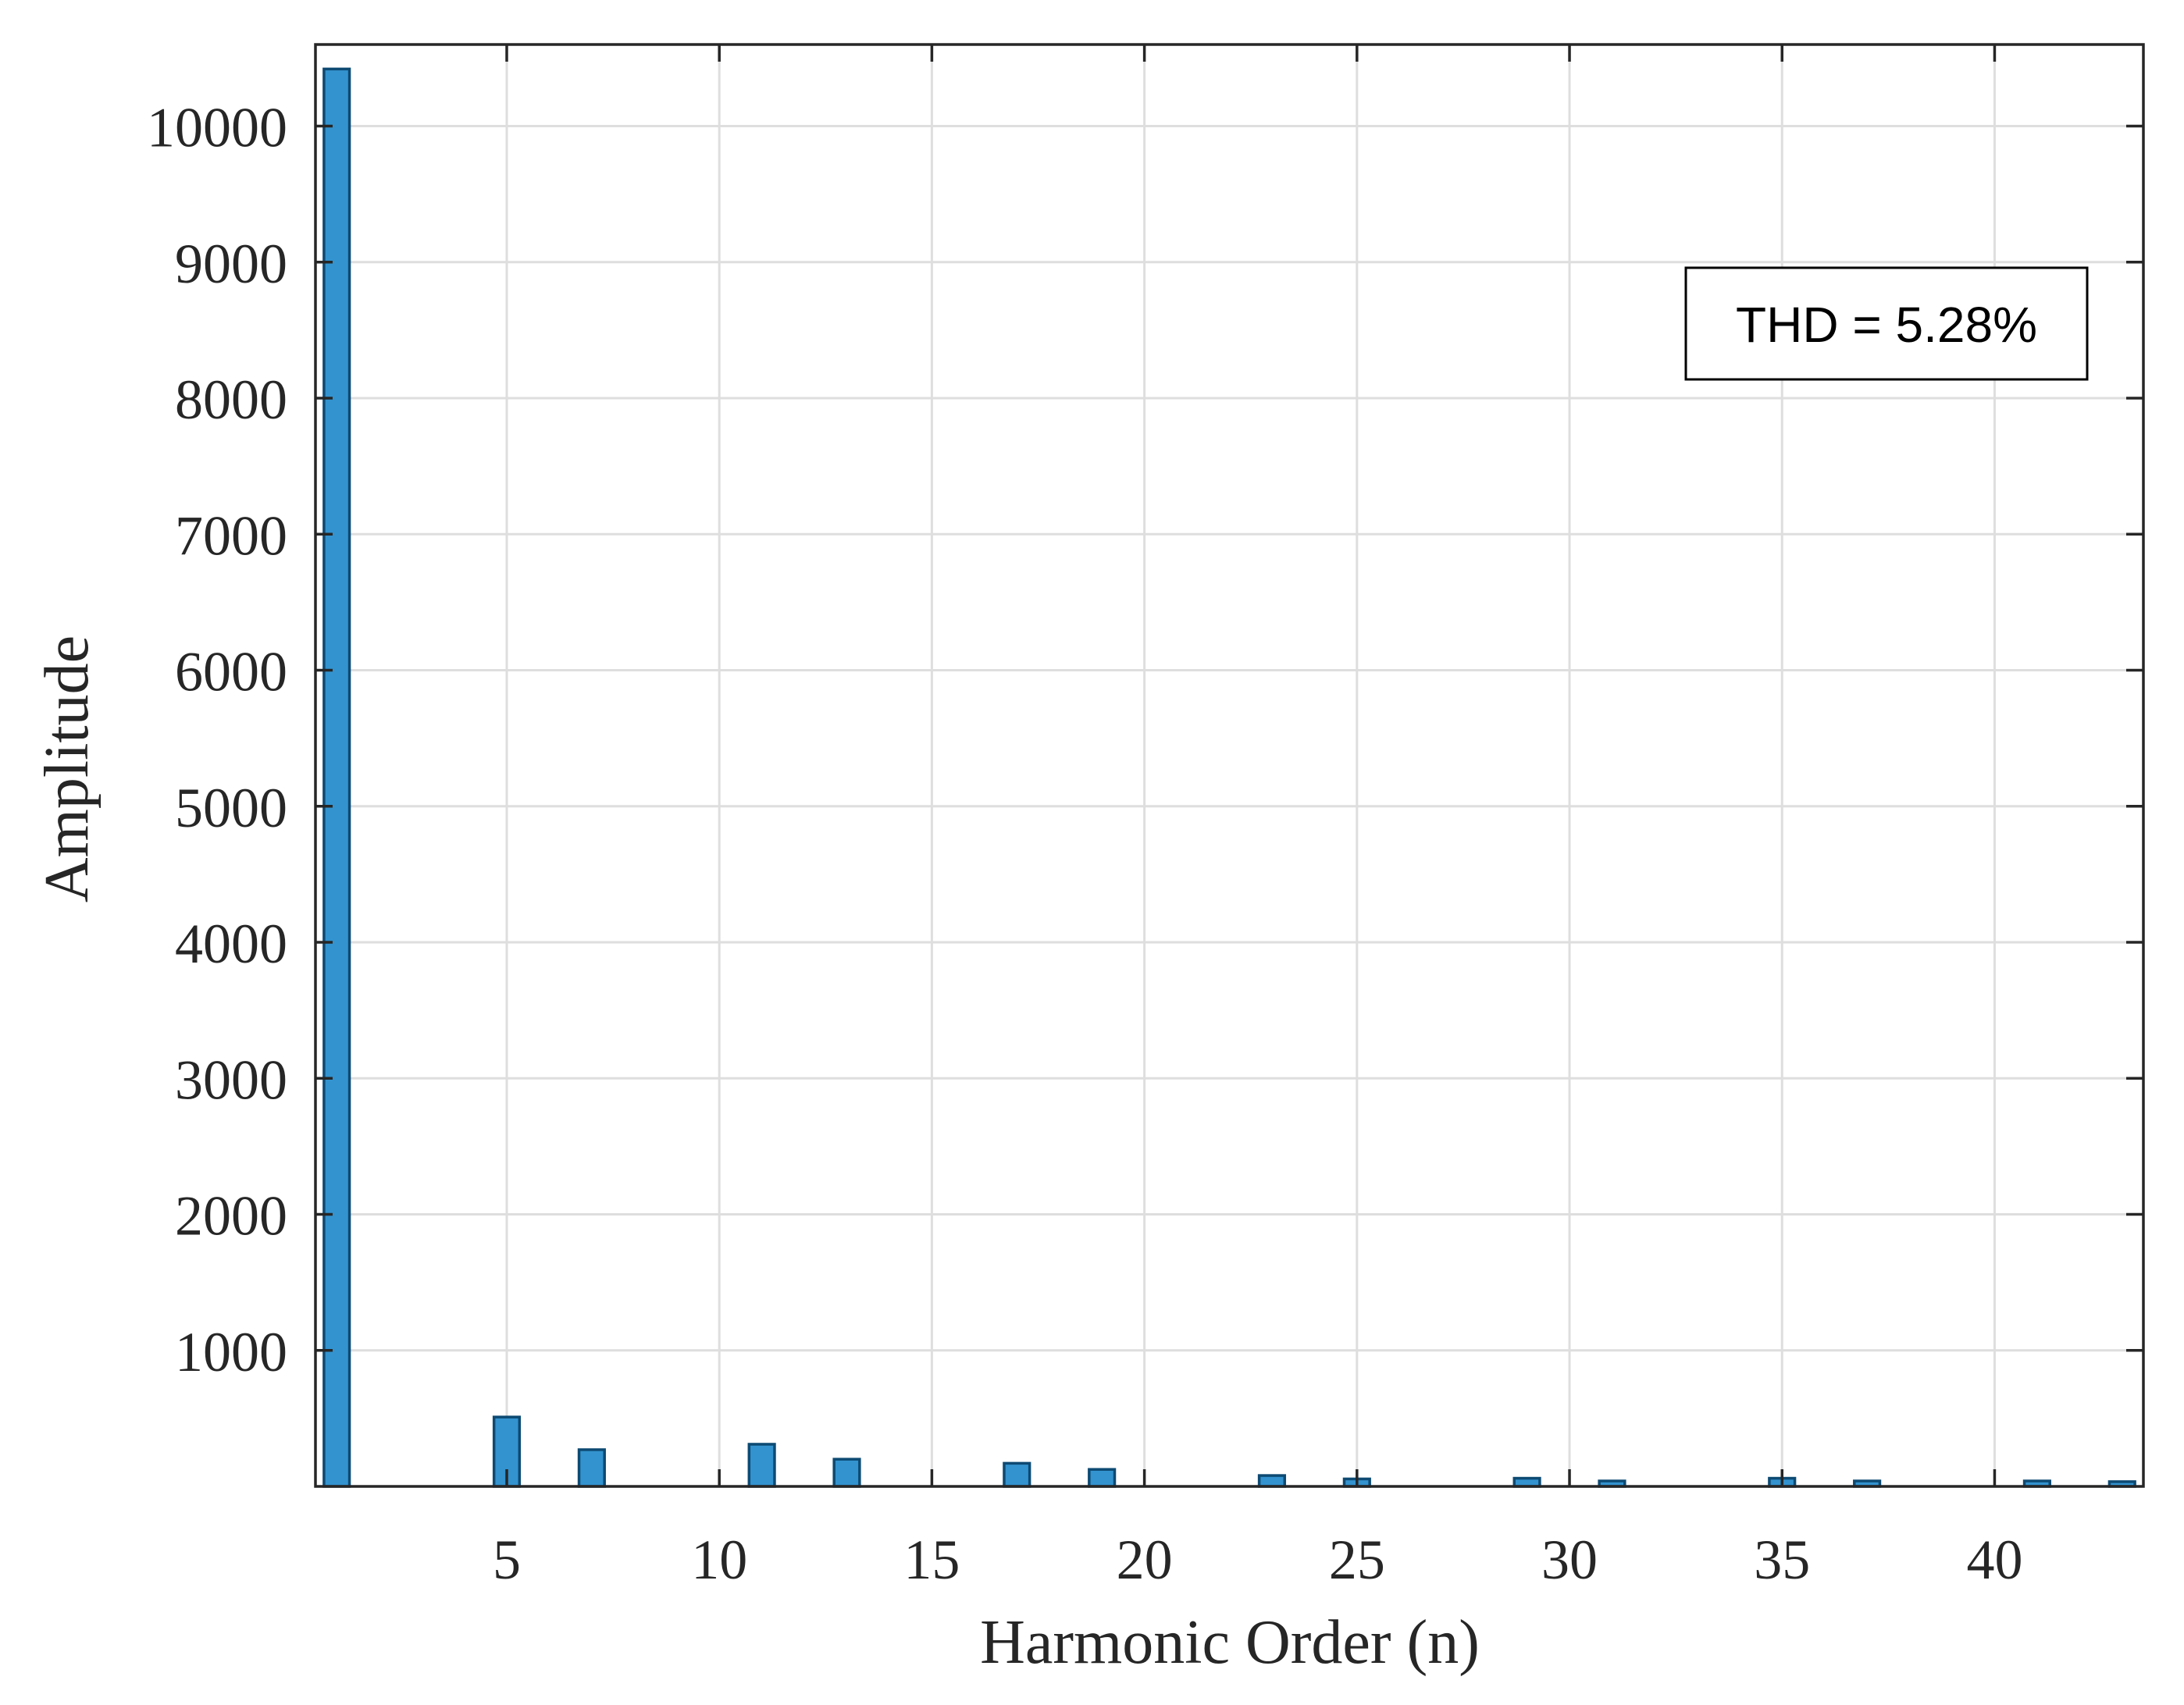 The width and height of the screenshot is (2184, 1705). Describe the element at coordinates (761, 1465) in the screenshot. I see `bar-h11` at that location.